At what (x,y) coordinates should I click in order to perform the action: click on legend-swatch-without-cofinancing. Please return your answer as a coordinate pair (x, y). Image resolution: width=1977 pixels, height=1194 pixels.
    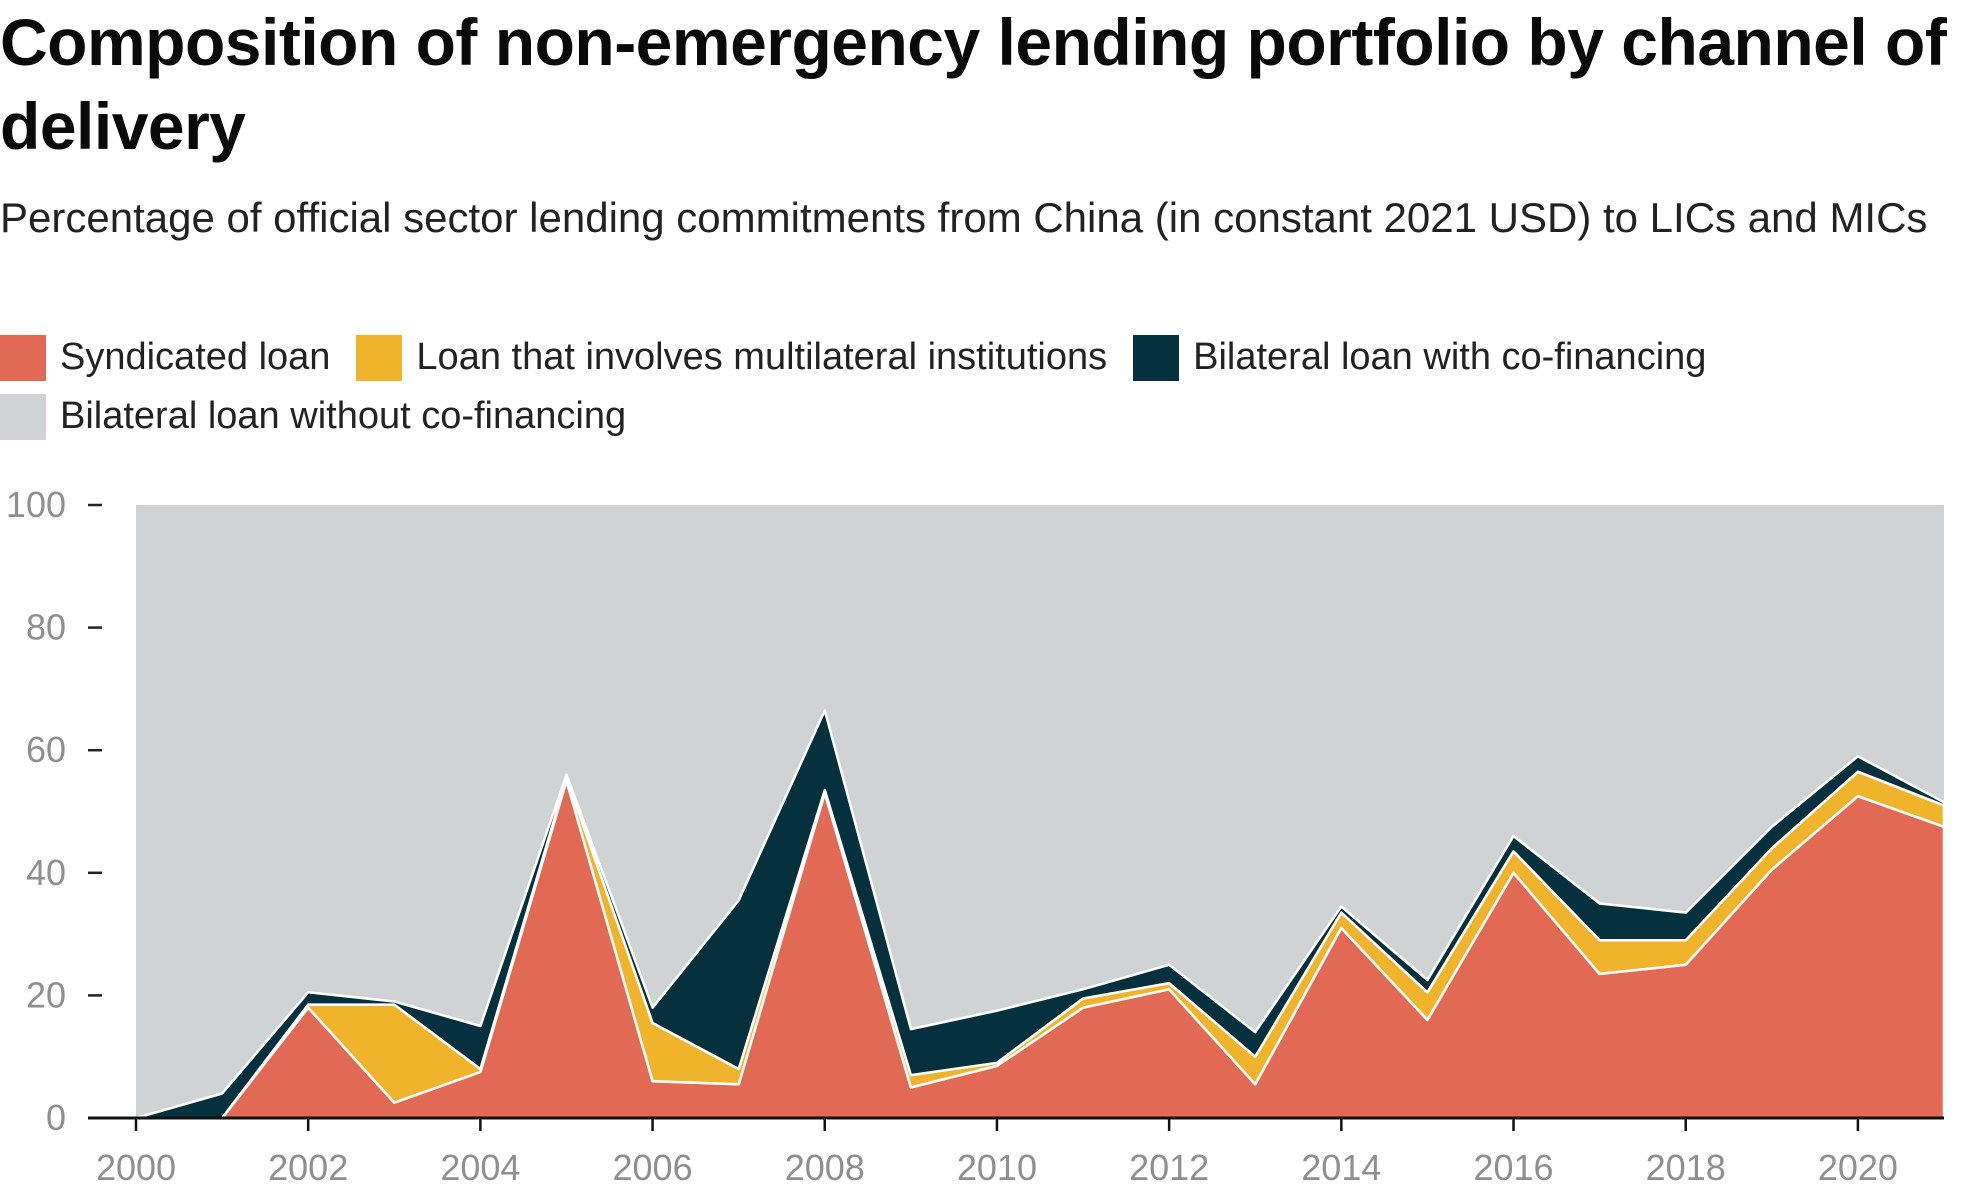
    Looking at the image, I should click on (23, 416).